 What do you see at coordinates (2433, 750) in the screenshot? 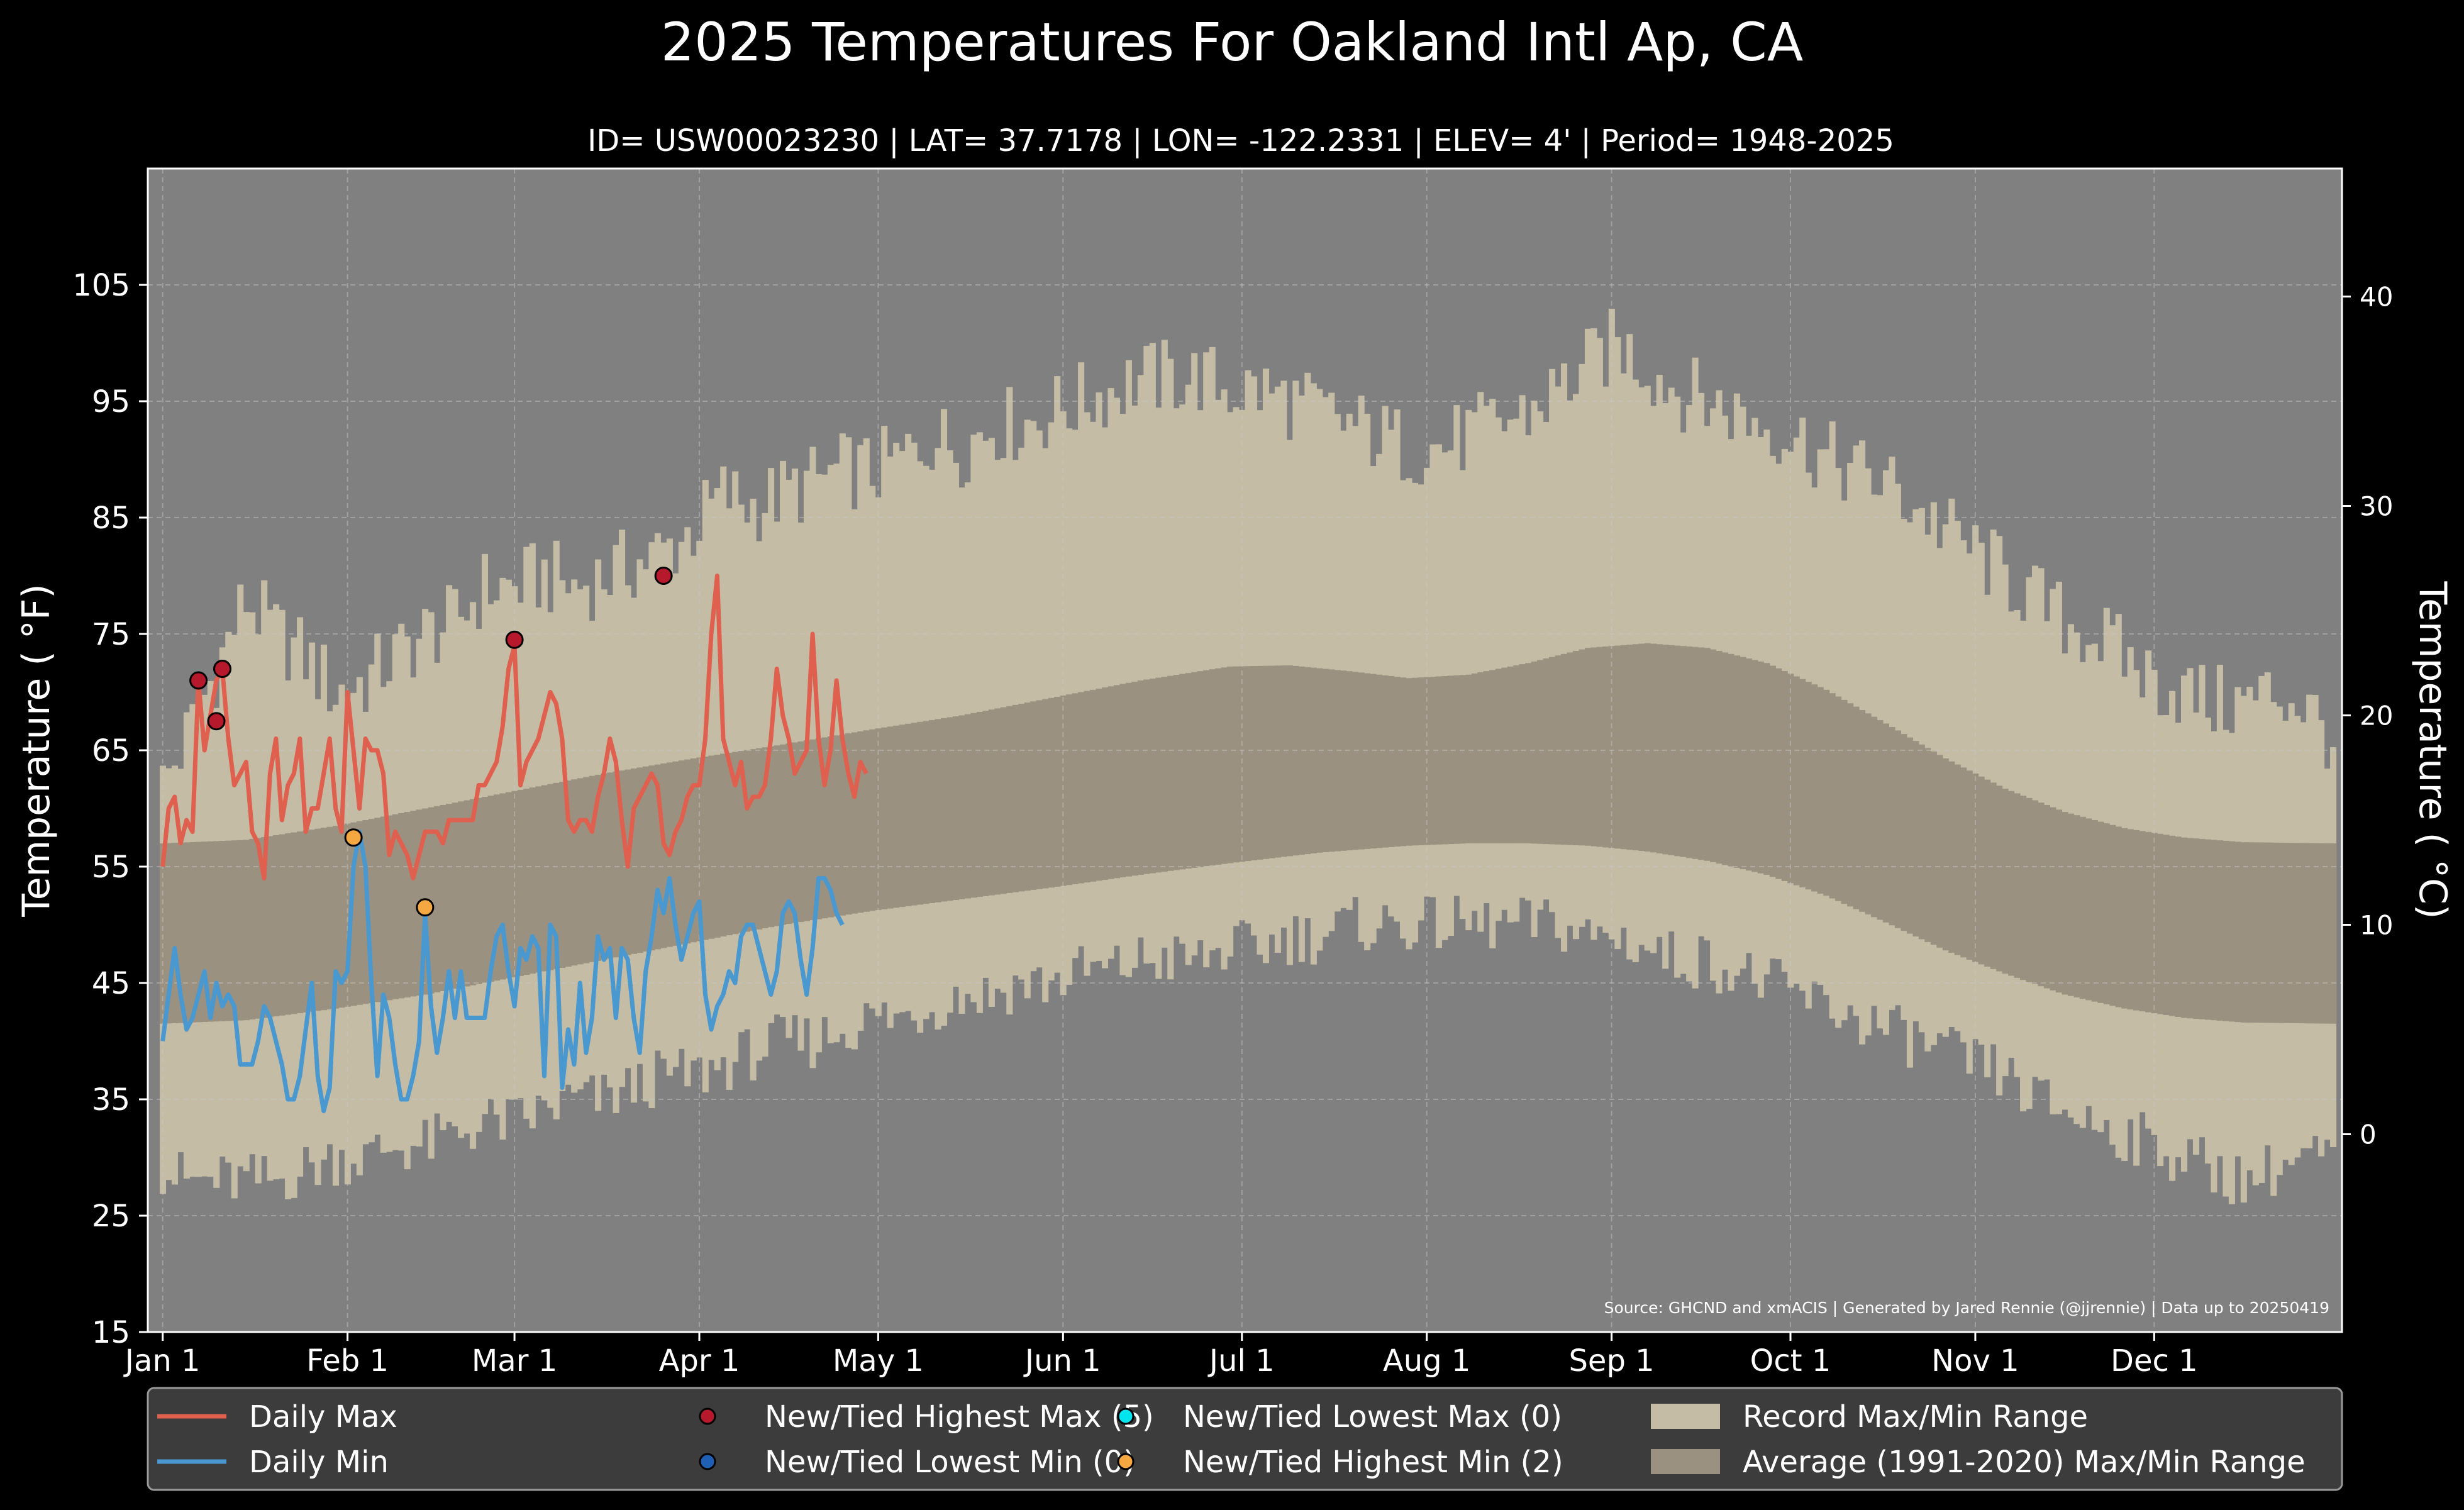
I see `y2-axis-label: Temperature ( °C)` at bounding box center [2433, 750].